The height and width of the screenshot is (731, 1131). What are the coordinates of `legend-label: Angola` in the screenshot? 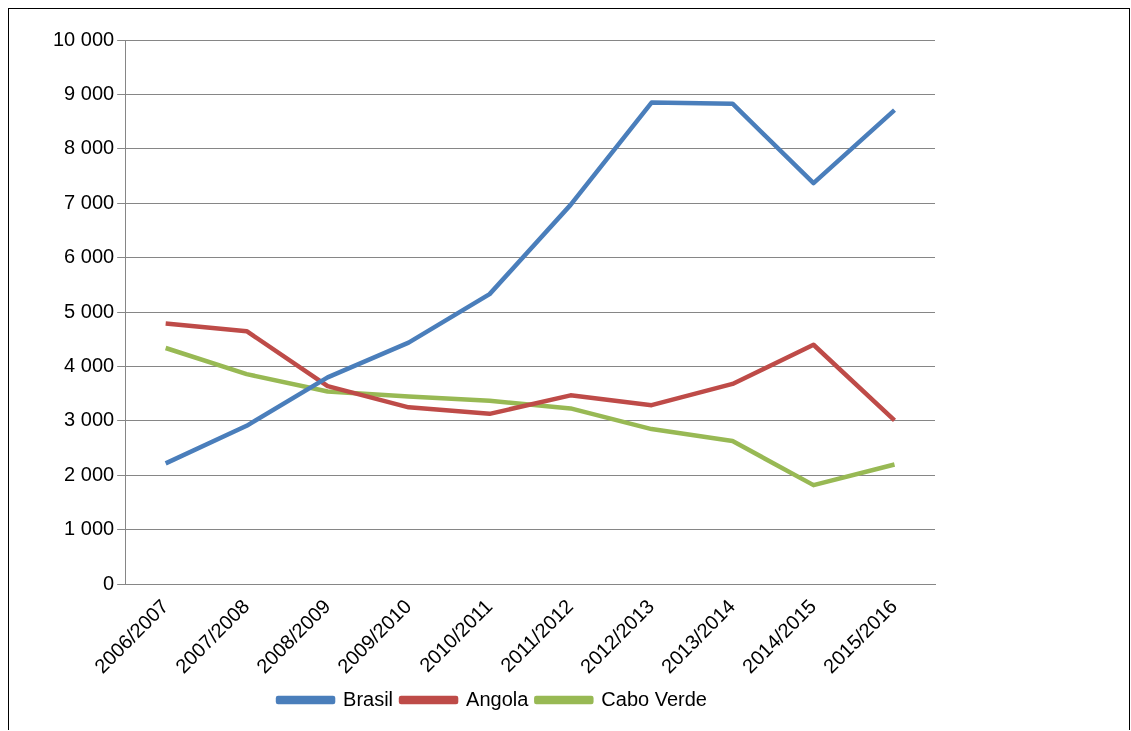 It's located at (498, 698).